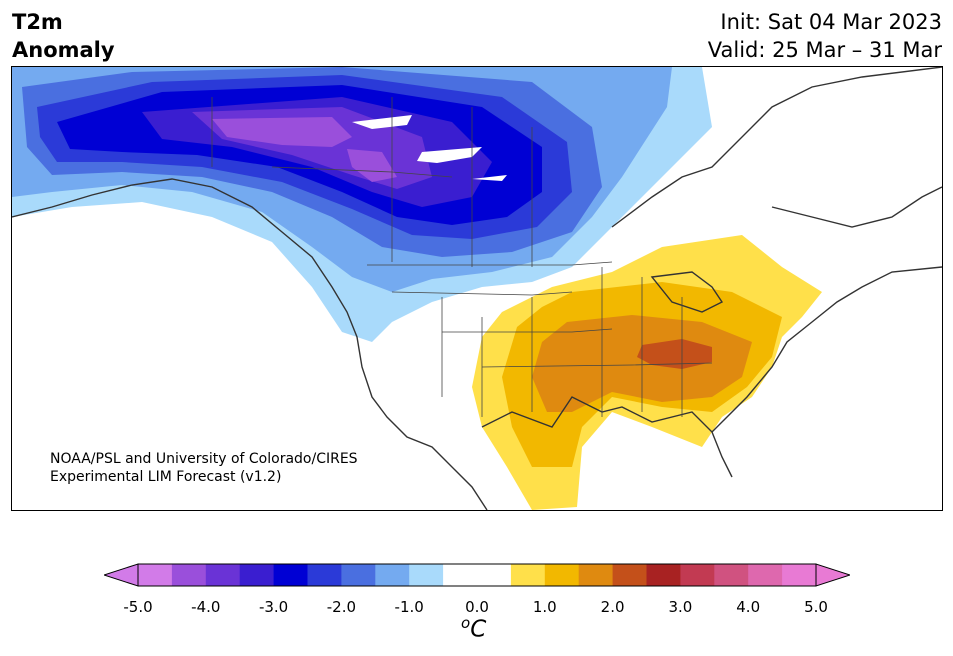  What do you see at coordinates (477, 607) in the screenshot?
I see `colorbar-tick-label: 0.0` at bounding box center [477, 607].